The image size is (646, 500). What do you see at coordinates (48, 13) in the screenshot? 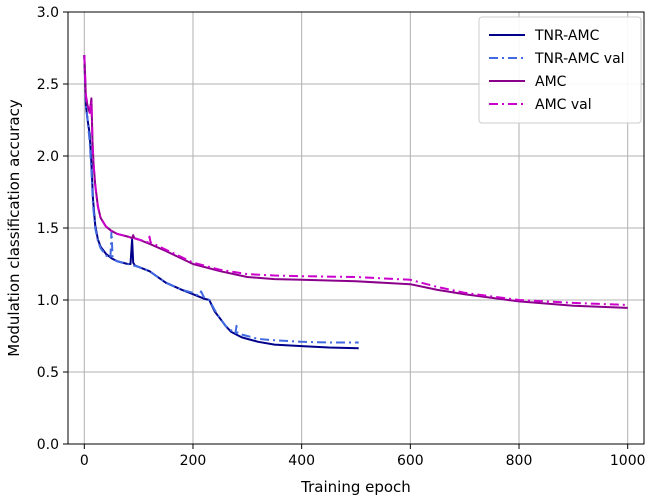
I see `y-tick-label: 3.0` at bounding box center [48, 13].